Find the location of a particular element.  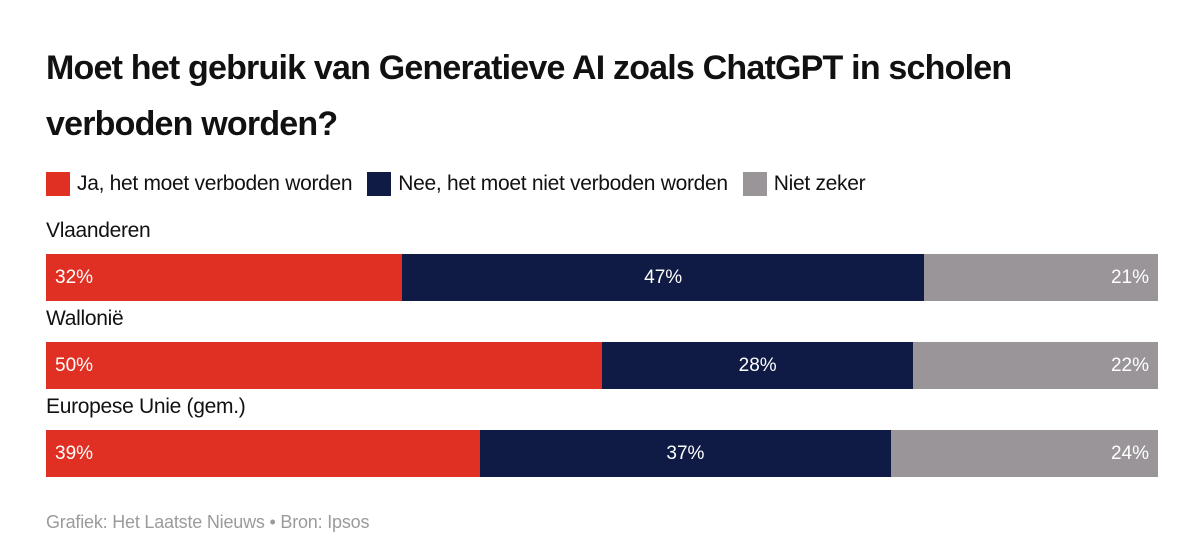

legend-item-1: Ja, het moet verboden worden is located at coordinates (199, 184).